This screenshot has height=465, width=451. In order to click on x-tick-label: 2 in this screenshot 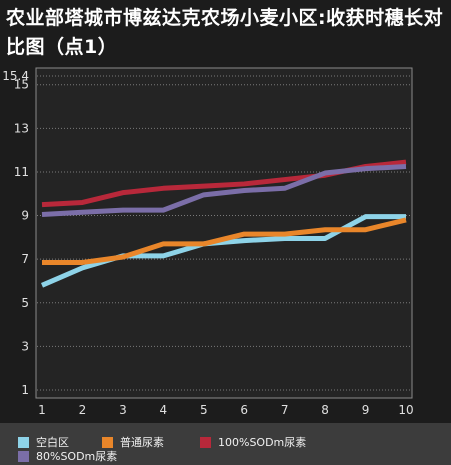, I will do `click(83, 410)`.